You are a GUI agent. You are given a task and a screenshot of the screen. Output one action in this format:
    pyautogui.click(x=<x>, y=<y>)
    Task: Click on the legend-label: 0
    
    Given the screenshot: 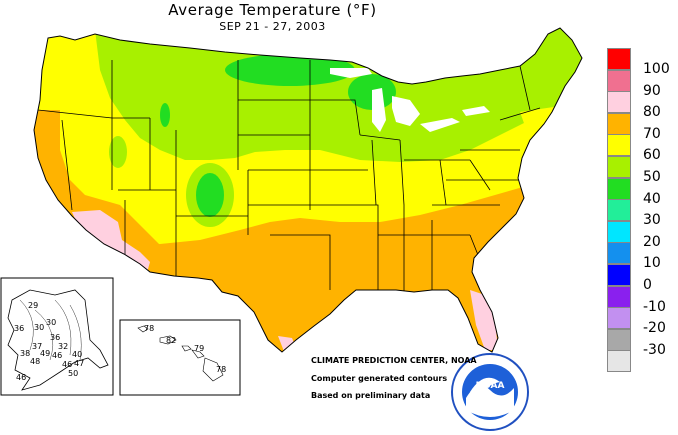 What is the action you would take?
    pyautogui.click(x=647, y=285)
    